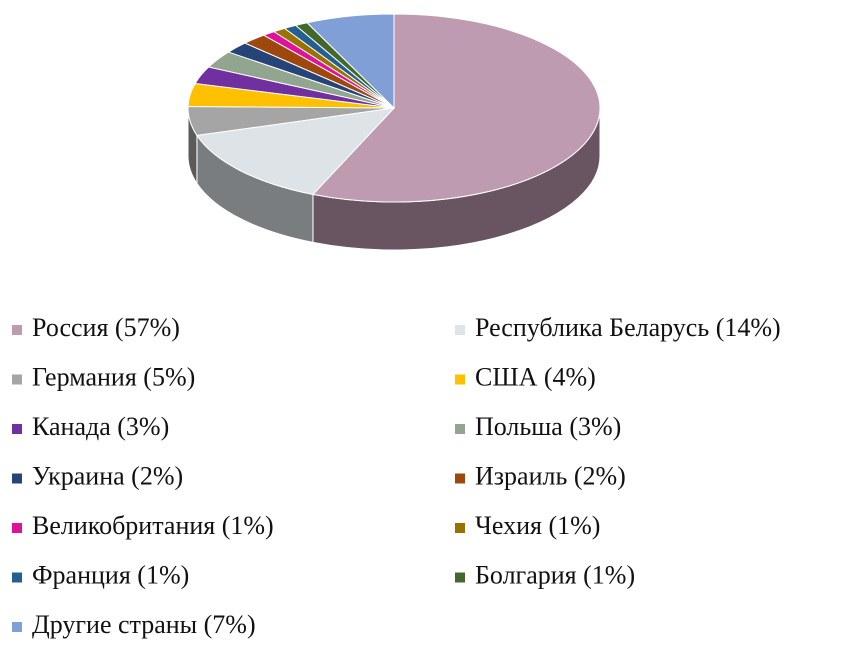 The image size is (855, 645). Describe the element at coordinates (110, 574) in the screenshot. I see `legend-label: Франция (1%)` at that location.